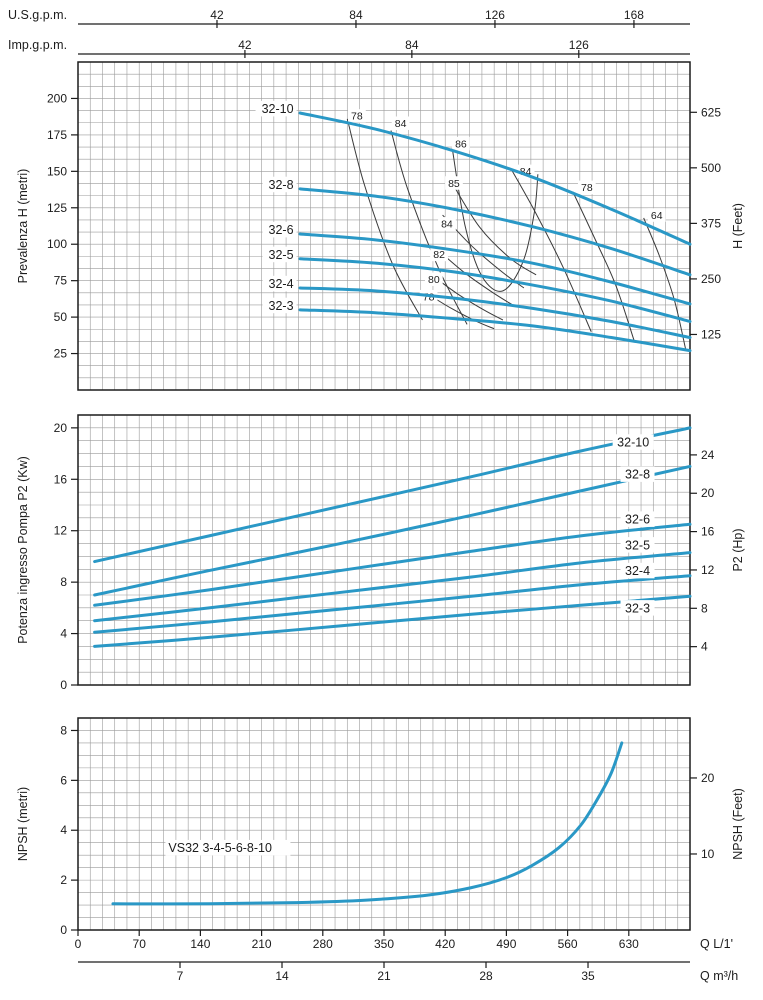  I want to click on scale-title: Imp.g.p.m., so click(37, 45).